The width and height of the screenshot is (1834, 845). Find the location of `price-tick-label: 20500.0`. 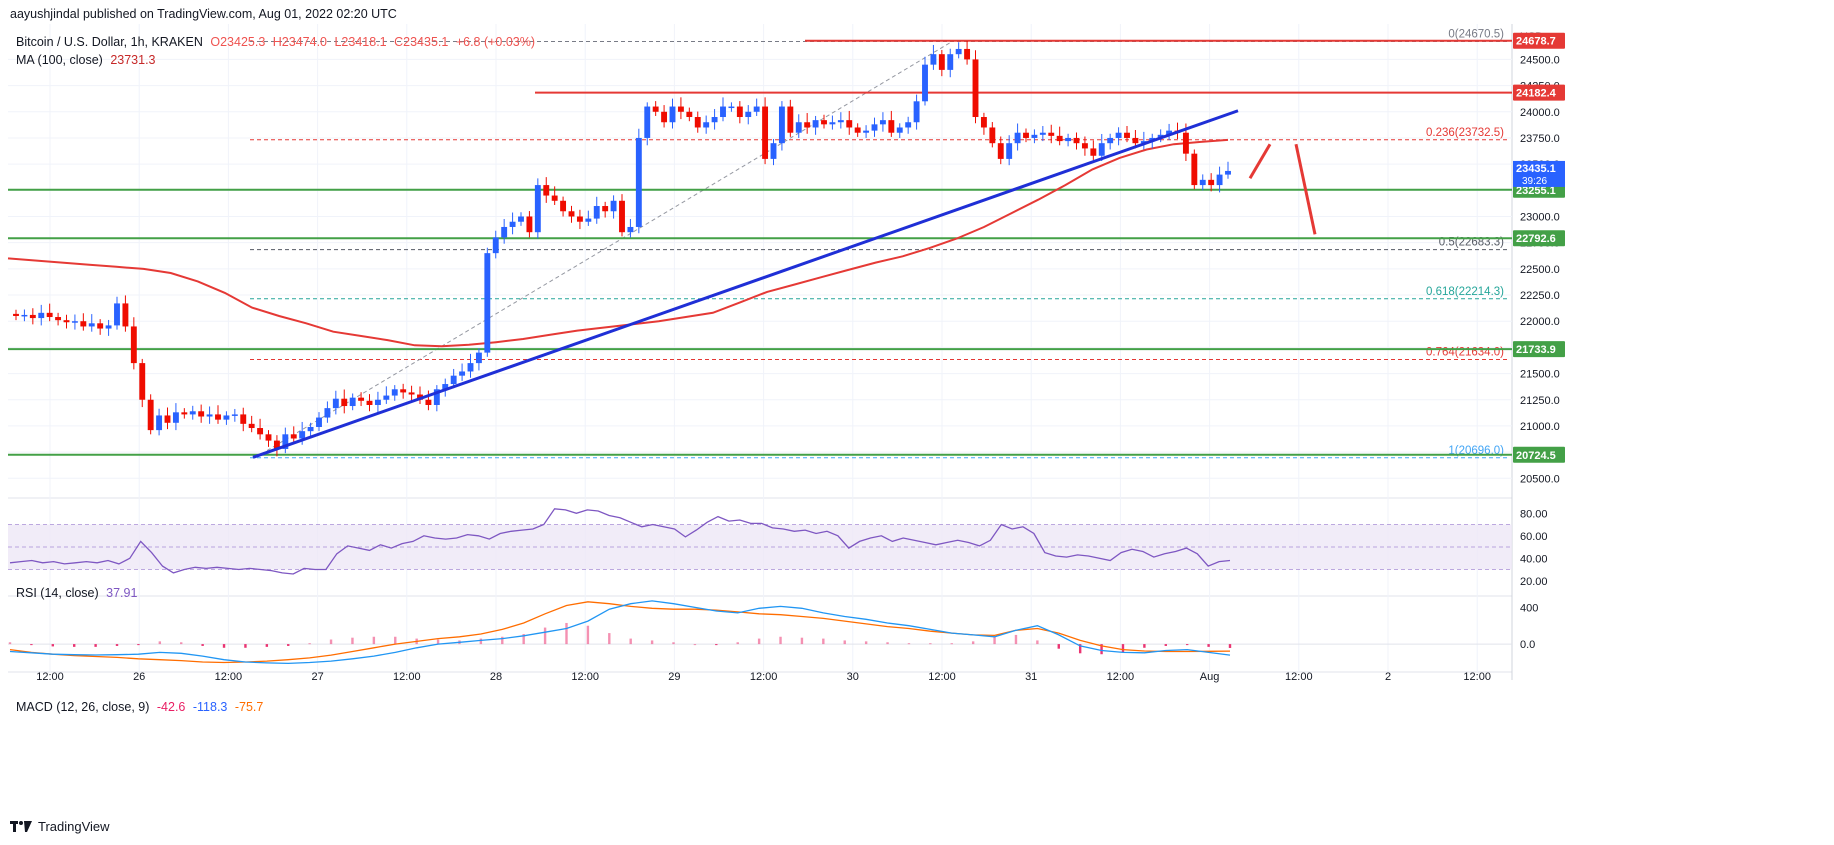

price-tick-label: 20500.0 is located at coordinates (1540, 479).